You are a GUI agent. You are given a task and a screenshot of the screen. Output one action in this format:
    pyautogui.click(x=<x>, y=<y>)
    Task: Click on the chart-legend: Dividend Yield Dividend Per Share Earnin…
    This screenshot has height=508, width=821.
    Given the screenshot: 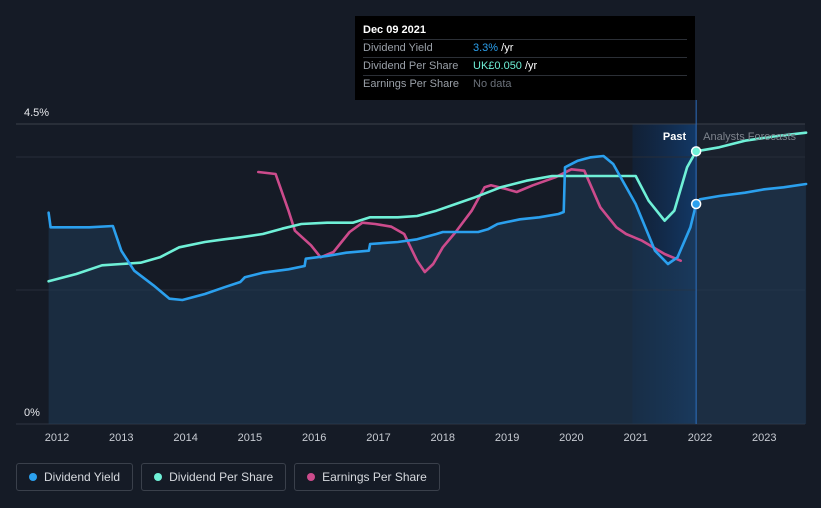 What is the action you would take?
    pyautogui.click(x=228, y=477)
    